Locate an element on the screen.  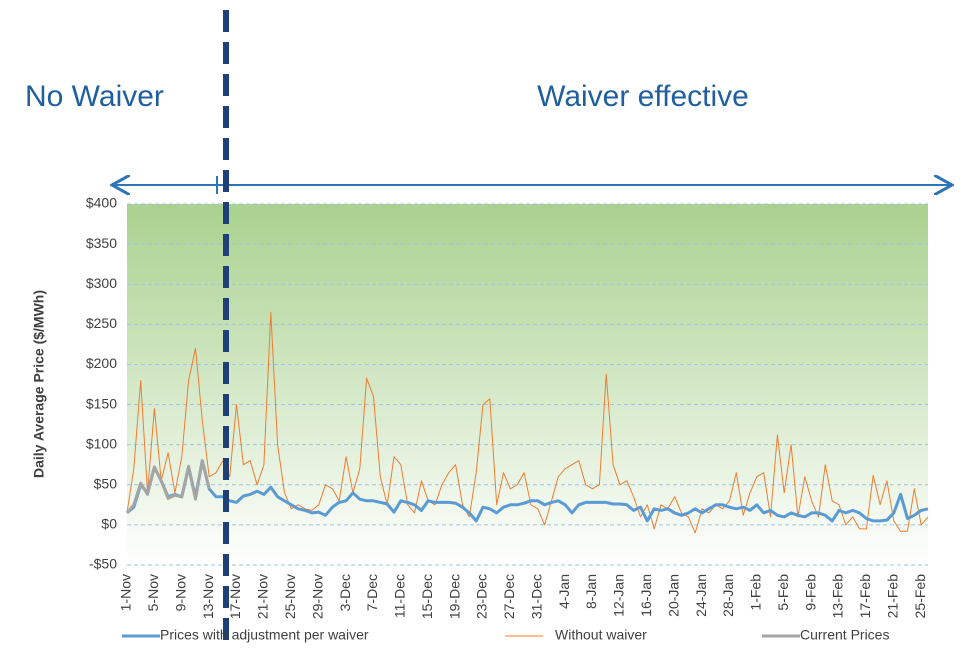
x-tick-label: 29-Nov is located at coordinates (317, 596).